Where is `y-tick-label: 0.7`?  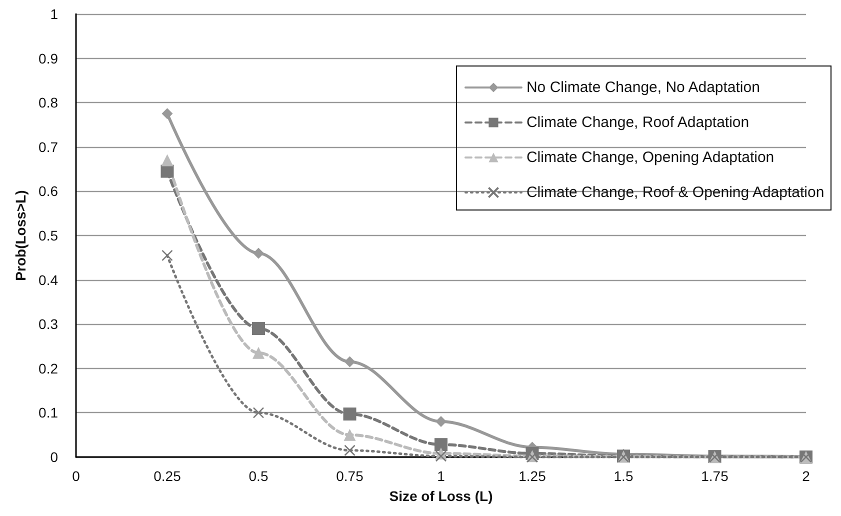 y-tick-label: 0.7 is located at coordinates (48, 146).